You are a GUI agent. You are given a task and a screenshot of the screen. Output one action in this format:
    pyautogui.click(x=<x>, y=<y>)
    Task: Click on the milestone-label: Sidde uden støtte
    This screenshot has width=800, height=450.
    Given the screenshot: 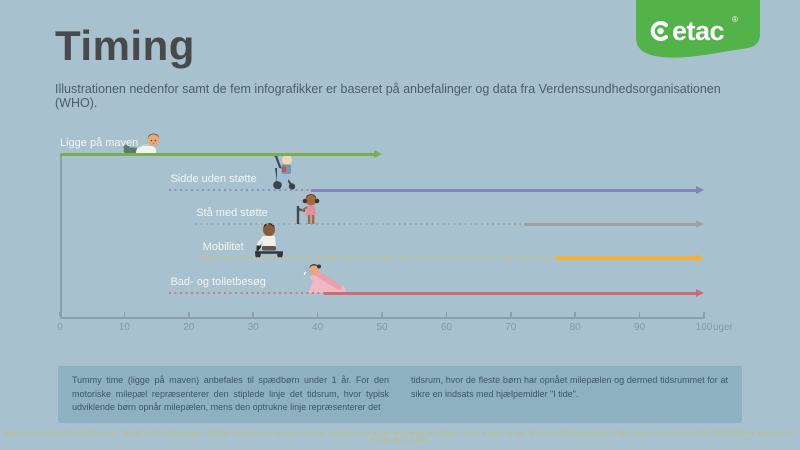 What is the action you would take?
    pyautogui.click(x=213, y=179)
    